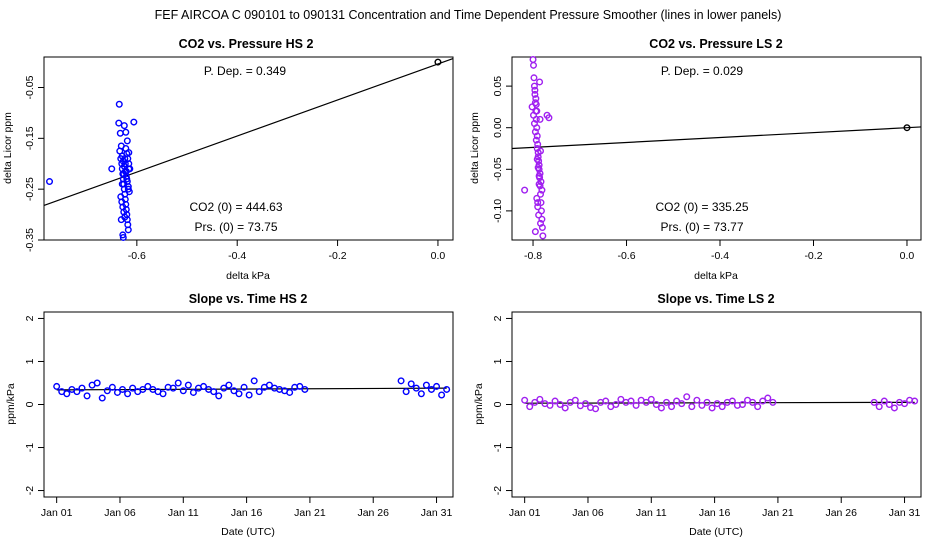 This screenshot has width=936, height=540. What do you see at coordinates (30, 138) in the screenshot?
I see `y-tick-label: -0.15` at bounding box center [30, 138].